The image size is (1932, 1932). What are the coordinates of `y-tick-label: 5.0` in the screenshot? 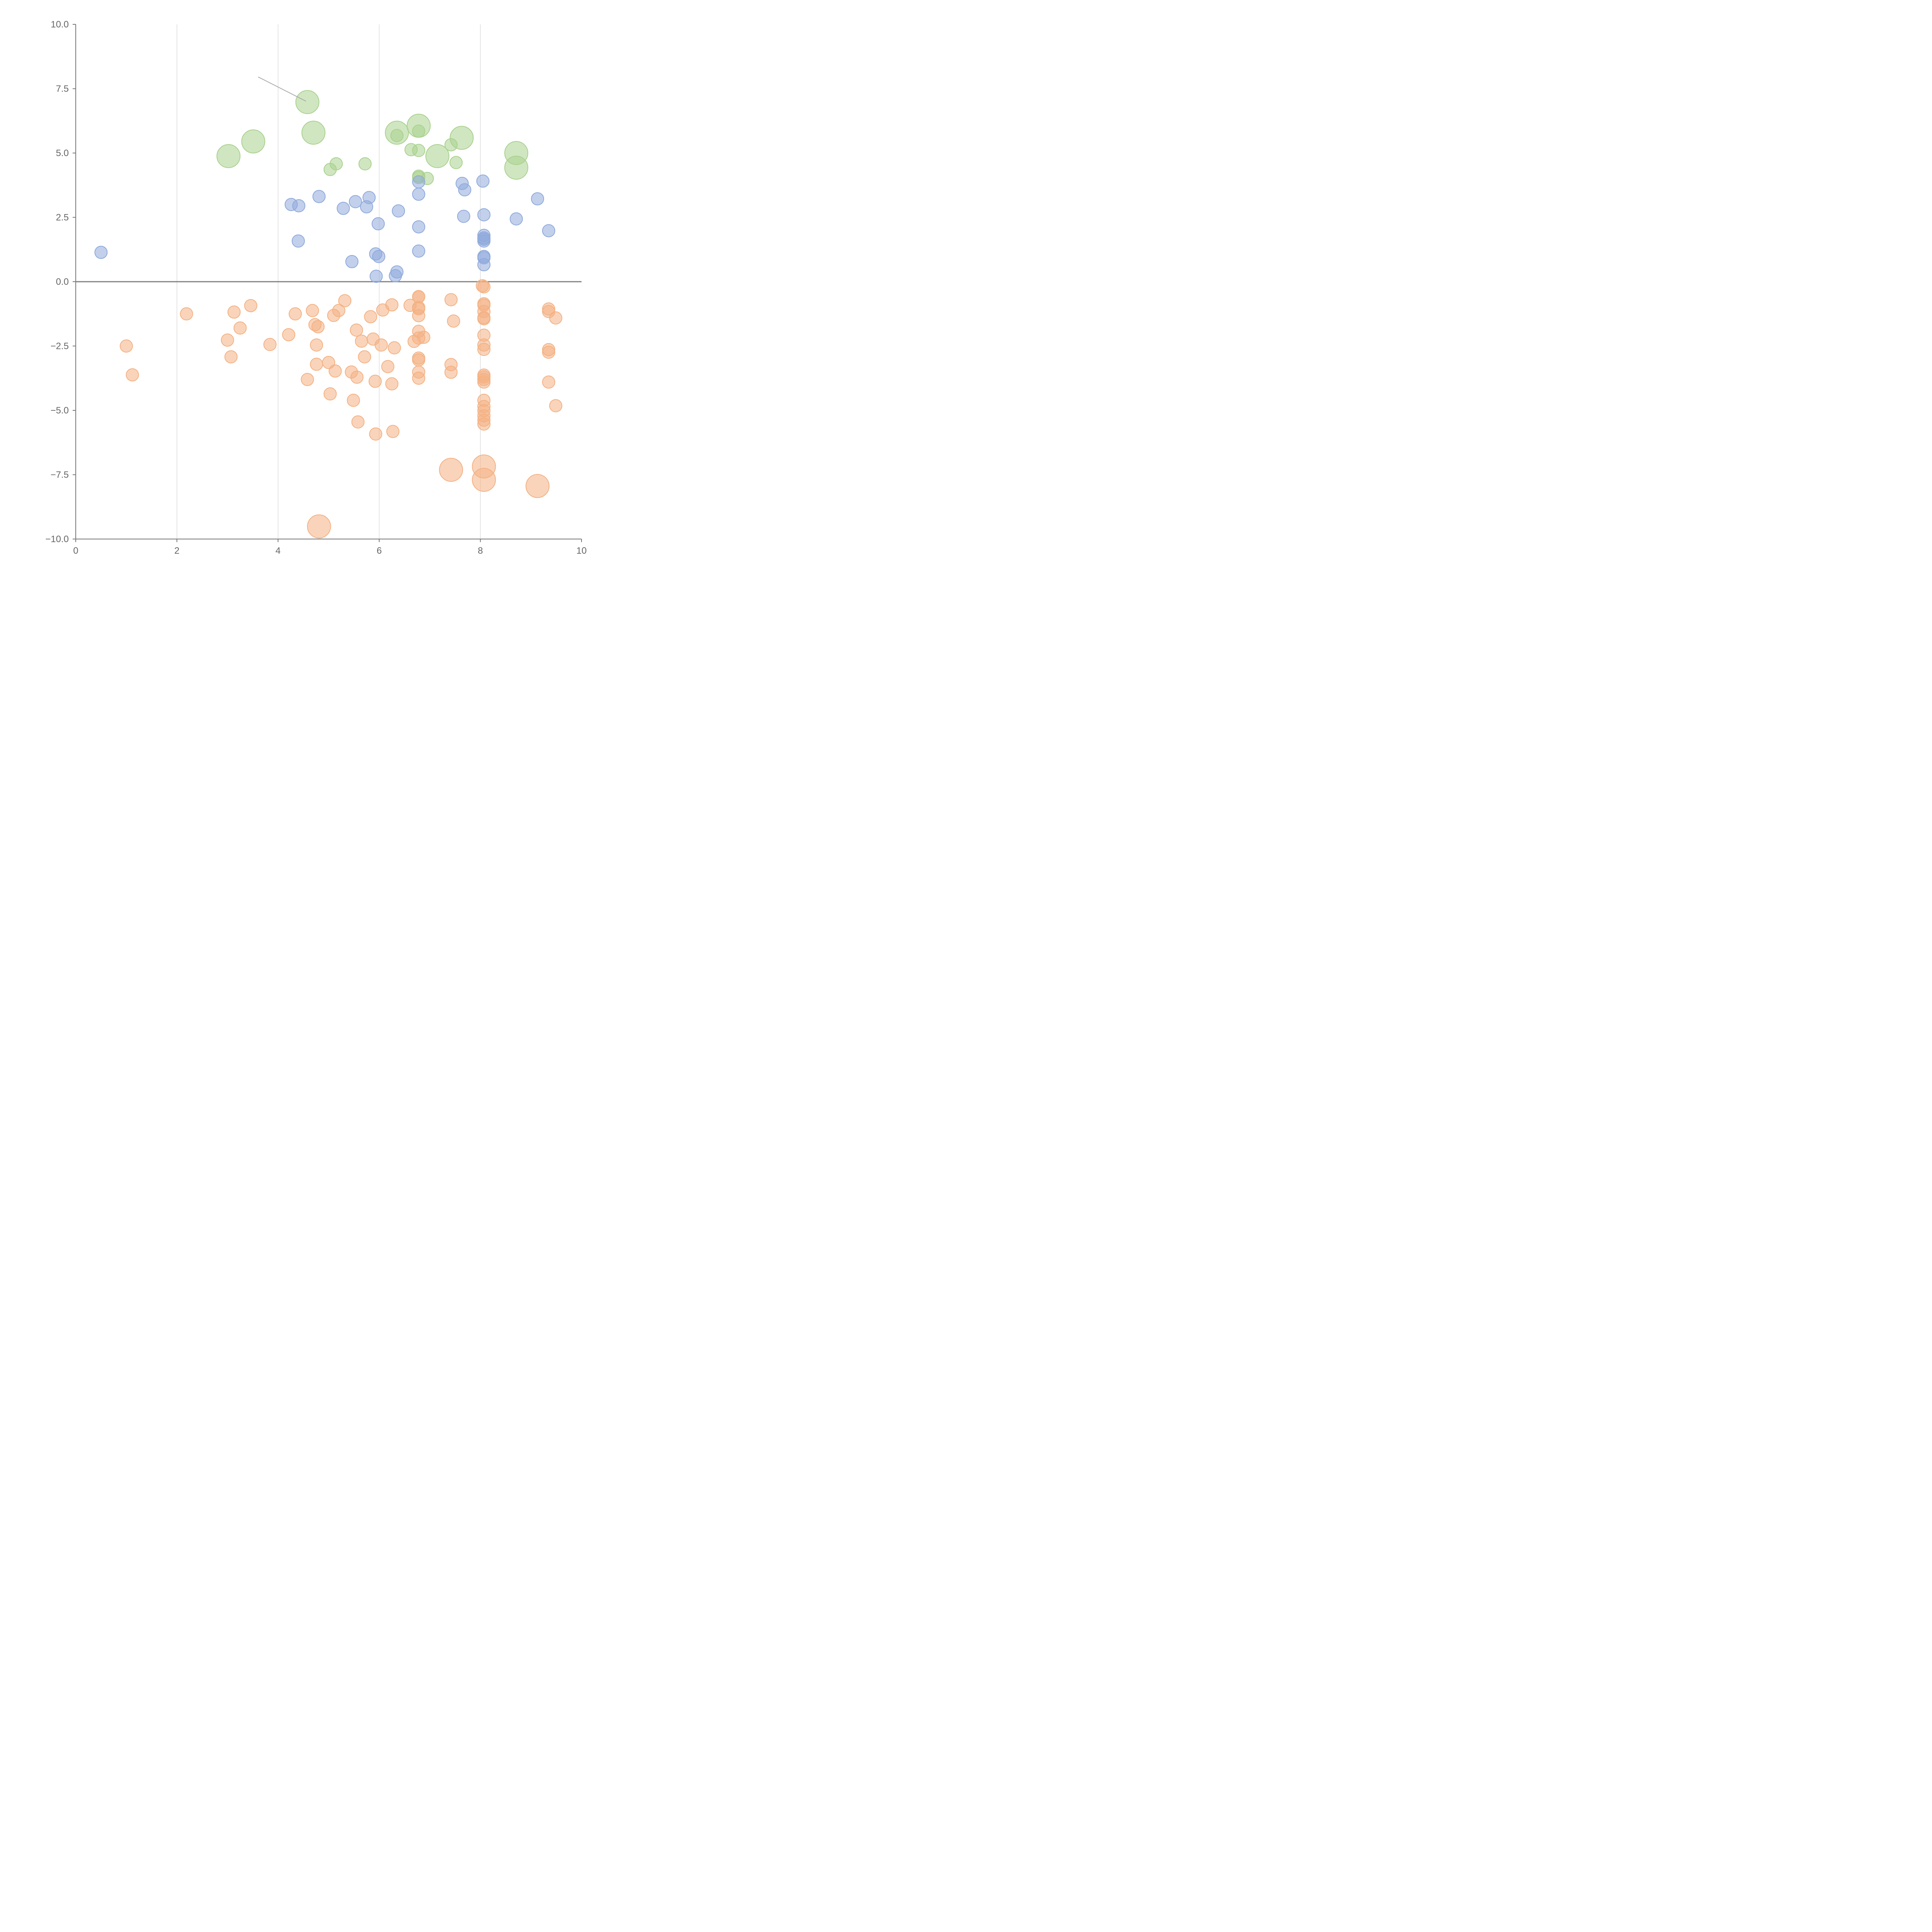 It's located at (62, 153).